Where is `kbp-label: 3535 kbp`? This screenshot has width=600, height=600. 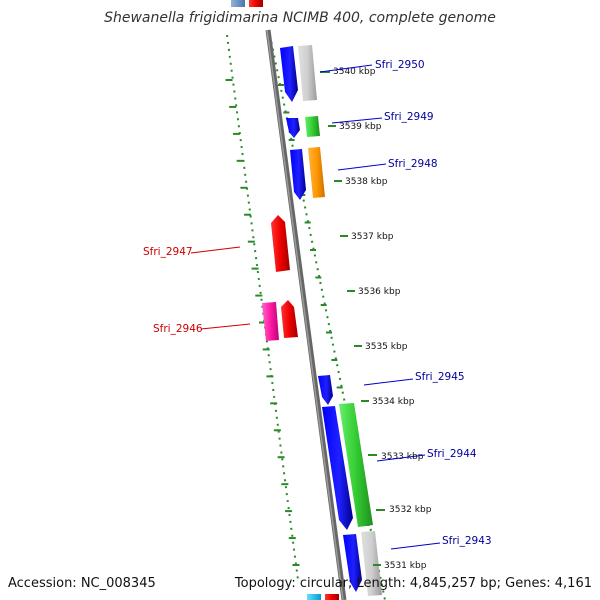
kbp-label: 3535 kbp is located at coordinates (386, 347).